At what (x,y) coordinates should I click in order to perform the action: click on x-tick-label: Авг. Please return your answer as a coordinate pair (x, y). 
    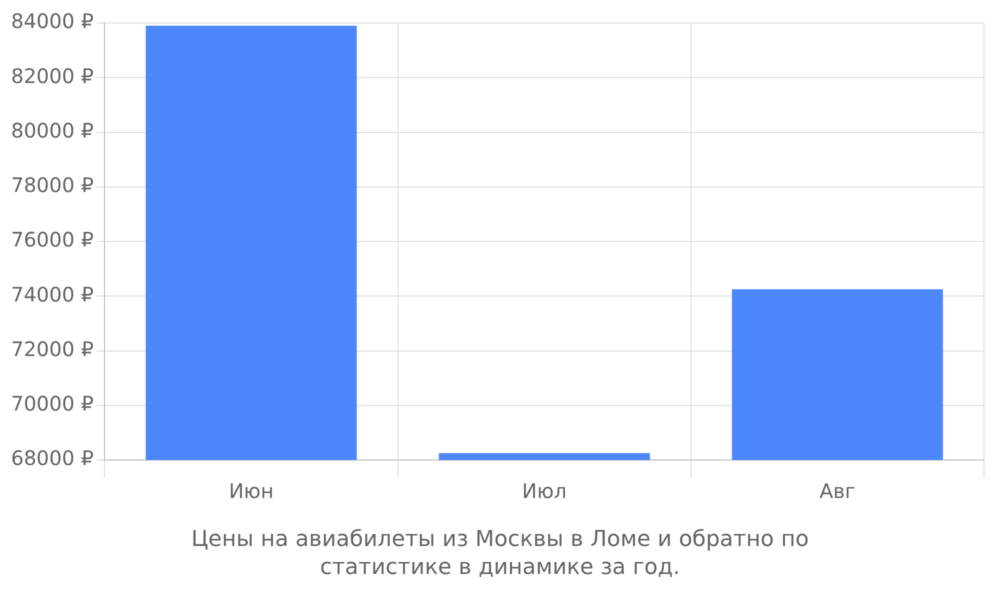
    Looking at the image, I should click on (837, 491).